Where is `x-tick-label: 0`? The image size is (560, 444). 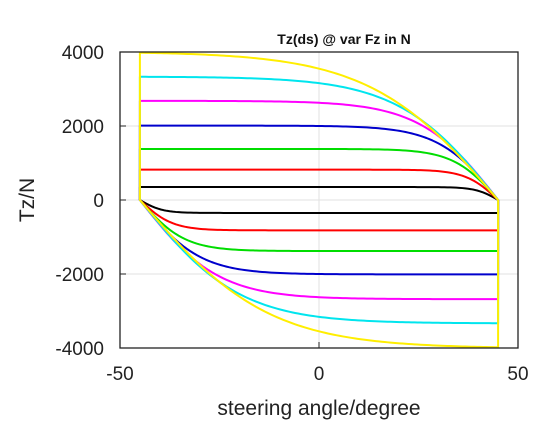
x-tick-label: 0 is located at coordinates (319, 374).